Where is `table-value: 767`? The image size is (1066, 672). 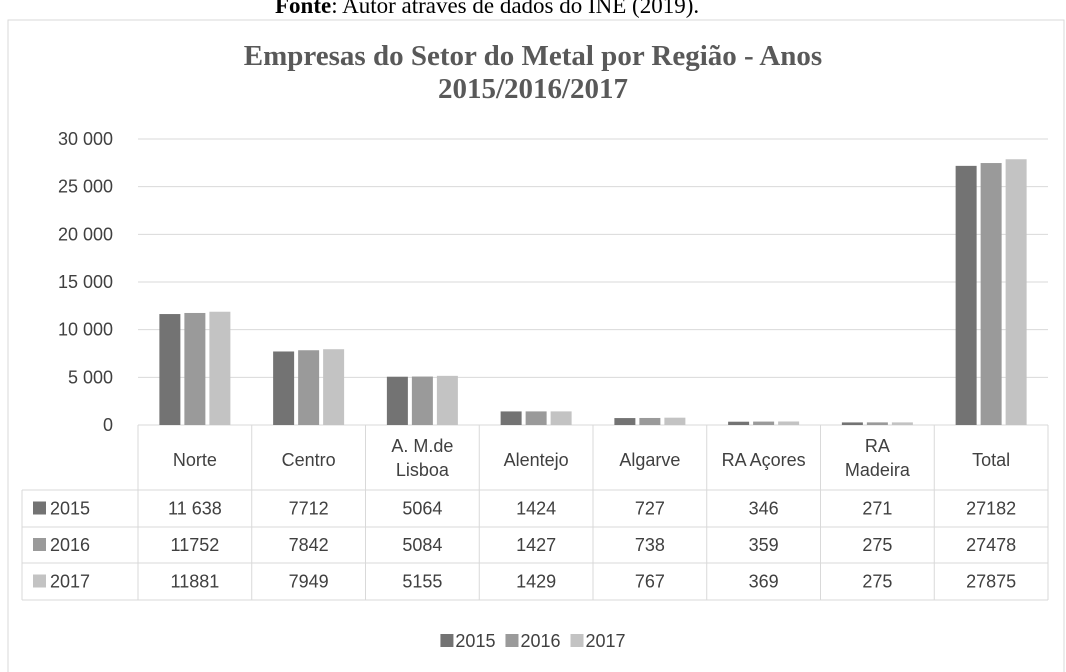 table-value: 767 is located at coordinates (650, 582).